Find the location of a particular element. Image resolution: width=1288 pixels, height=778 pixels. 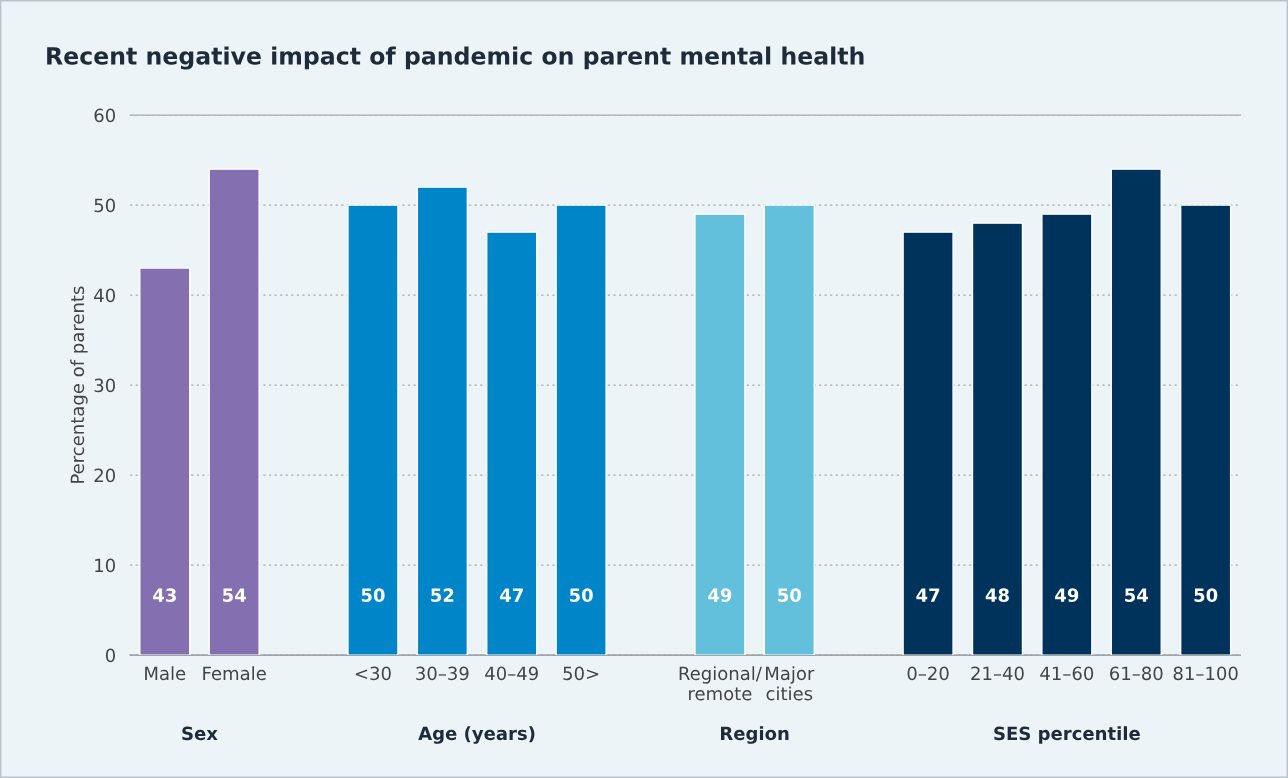

data-label: 48 is located at coordinates (997, 595).